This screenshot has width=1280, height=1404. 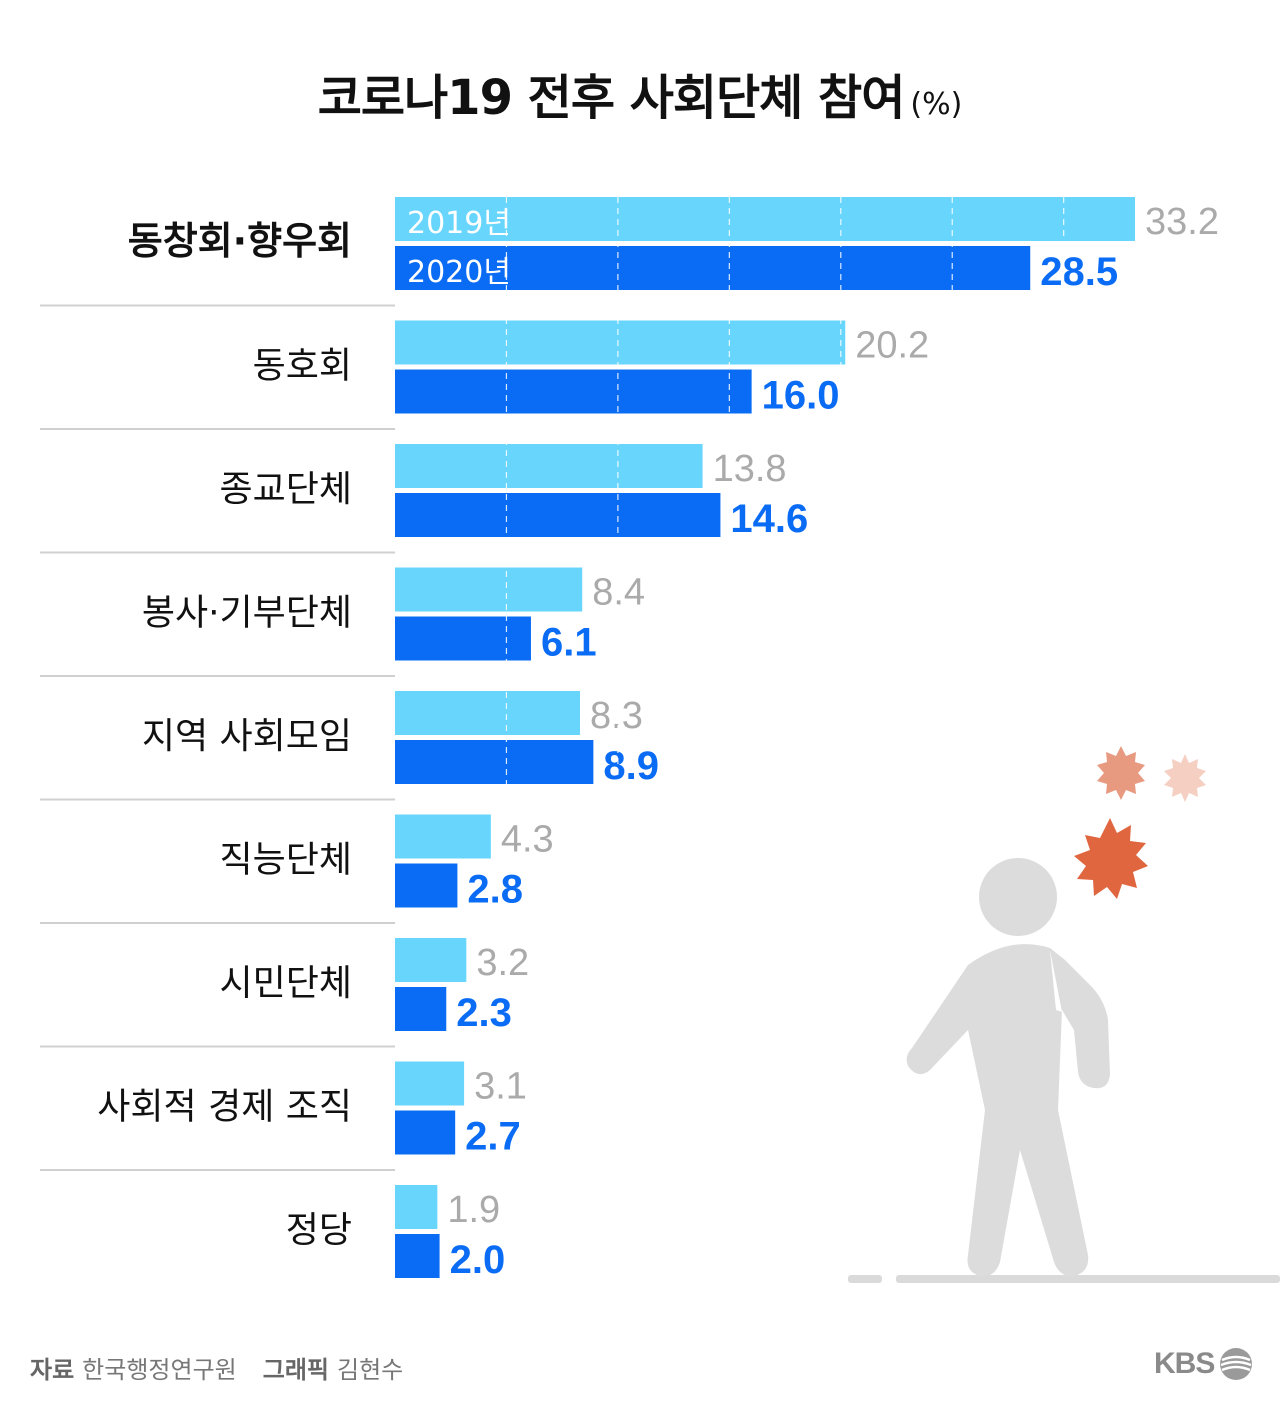 What do you see at coordinates (750, 469) in the screenshot?
I see `value-label-2019: 13.8` at bounding box center [750, 469].